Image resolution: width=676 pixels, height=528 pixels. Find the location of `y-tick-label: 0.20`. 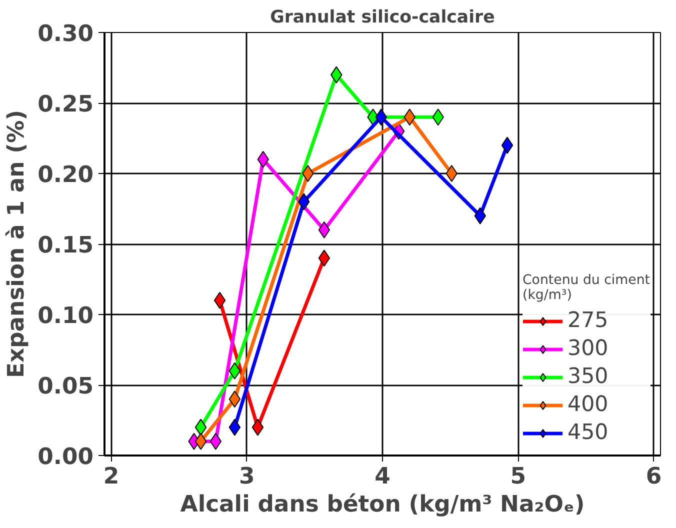

y-tick-label: 0.20 is located at coordinates (66, 175).